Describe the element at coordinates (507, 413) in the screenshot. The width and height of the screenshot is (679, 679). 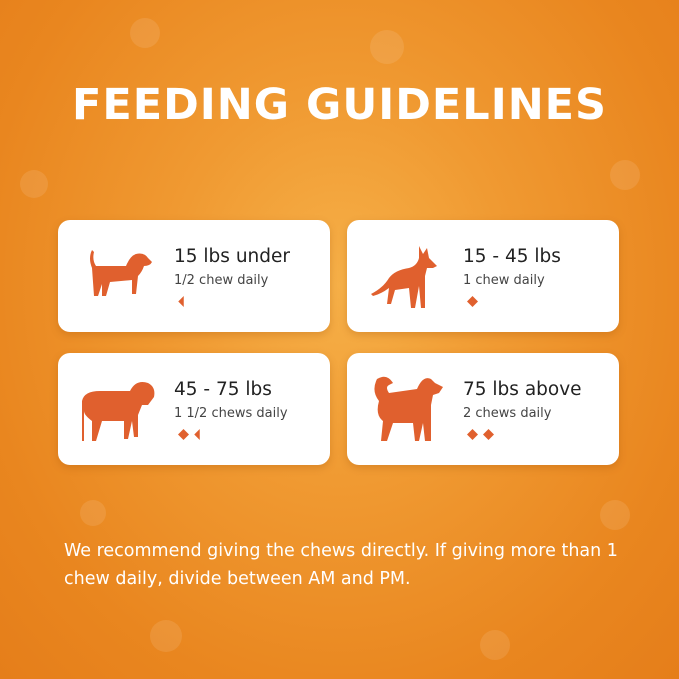
I see `dose-text: 2 chews daily` at that location.